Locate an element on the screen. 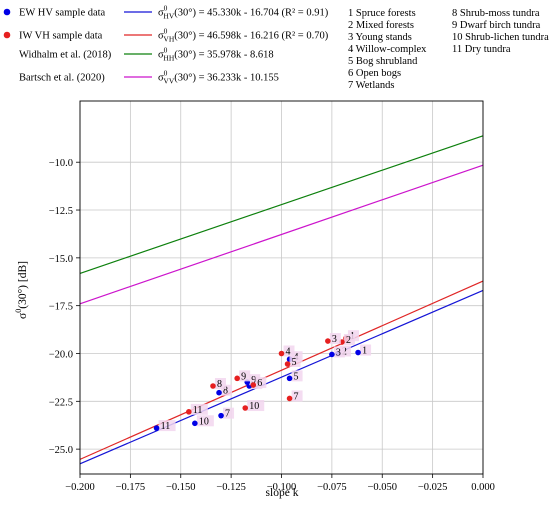 The height and width of the screenshot is (523, 550). point-label-hv: 11 is located at coordinates (166, 426).